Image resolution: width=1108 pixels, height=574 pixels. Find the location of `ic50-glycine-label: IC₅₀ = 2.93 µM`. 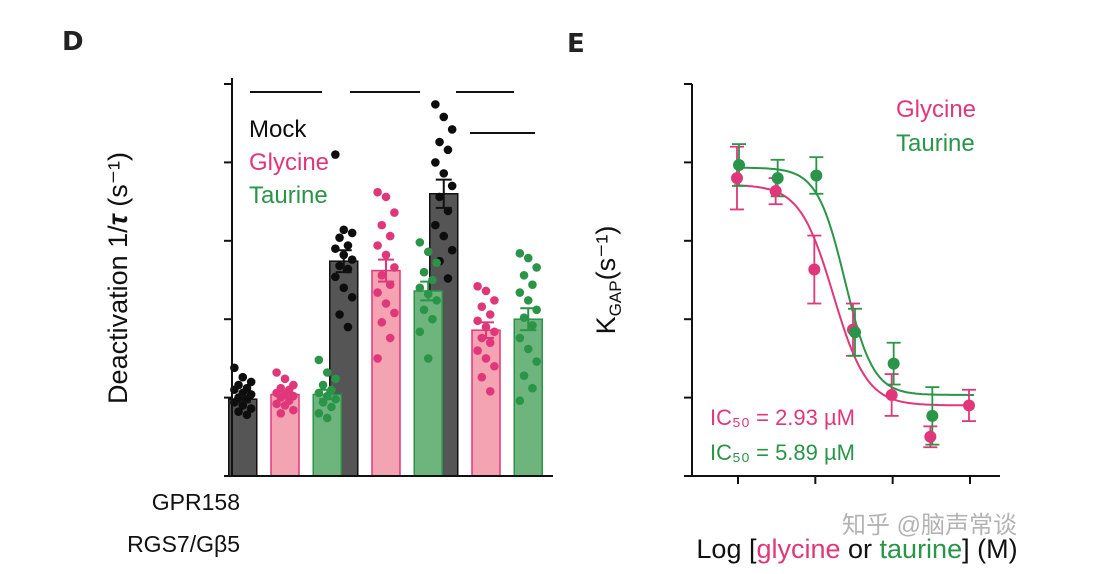

ic50-glycine-label: IC₅₀ = 2.93 µM is located at coordinates (782, 417).